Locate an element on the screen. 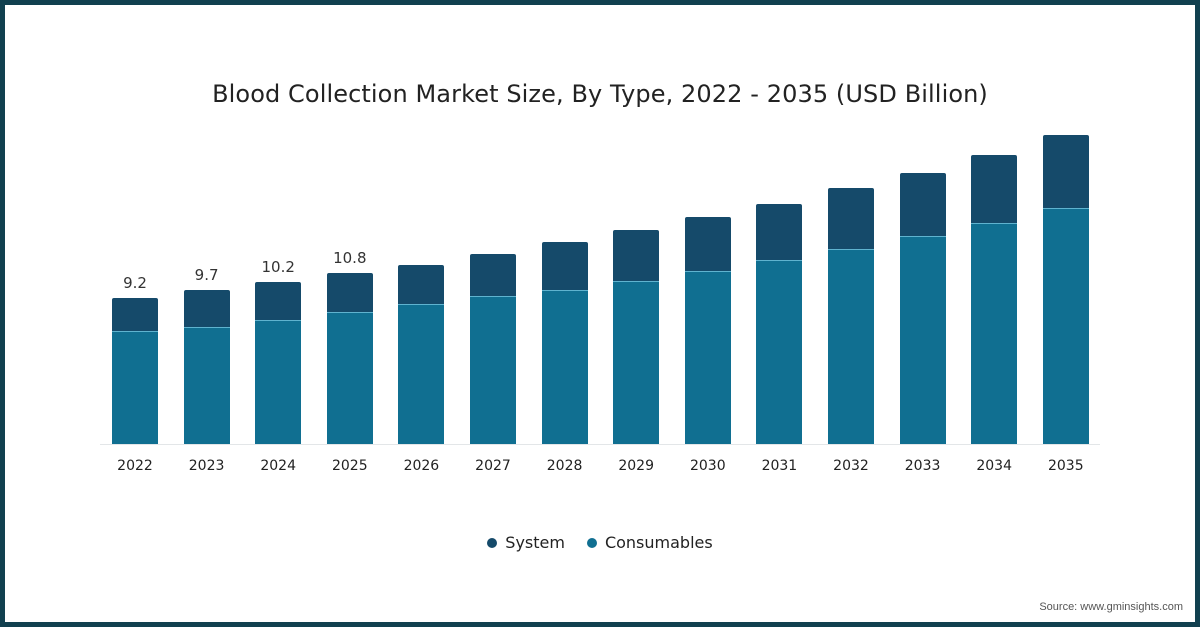 This screenshot has height=627, width=1200. bar-2030 is located at coordinates (707, 330).